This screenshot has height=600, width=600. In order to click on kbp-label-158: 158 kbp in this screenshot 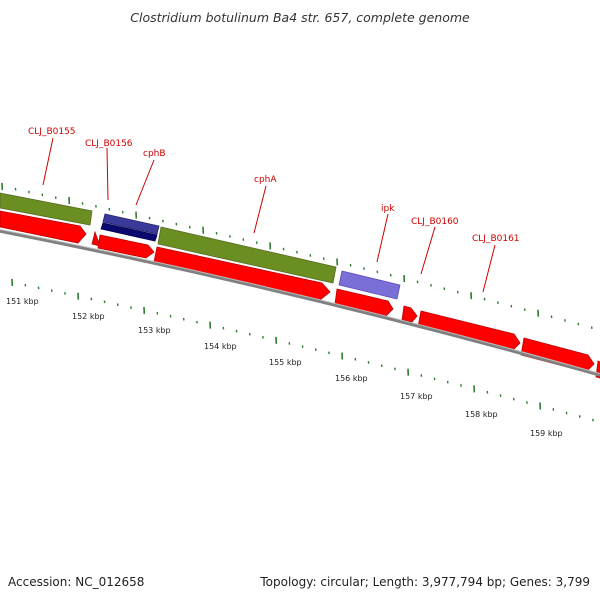, I will do `click(481, 414)`.